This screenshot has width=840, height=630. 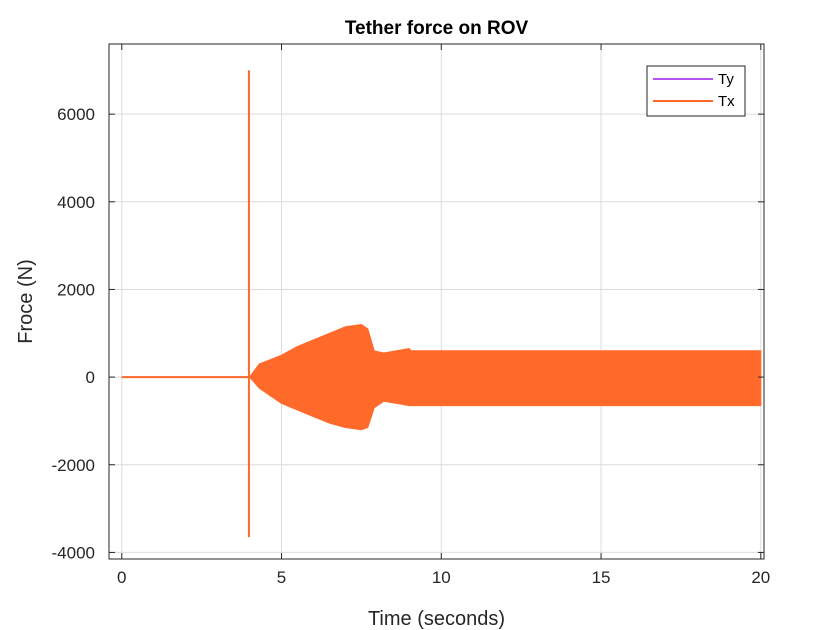 I want to click on series-tx-oscillation, so click(x=505, y=377).